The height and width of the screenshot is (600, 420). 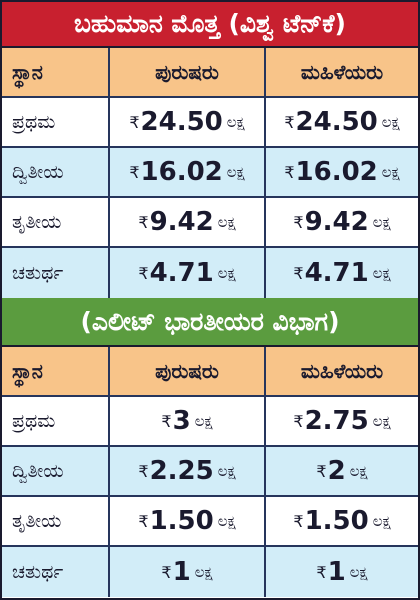 I want to click on table-row: ಚತುರ್ಥ ₹4.71 ಲಕ್ಷ ₹4.71 ಲಕ್ಷ, so click(x=210, y=273).